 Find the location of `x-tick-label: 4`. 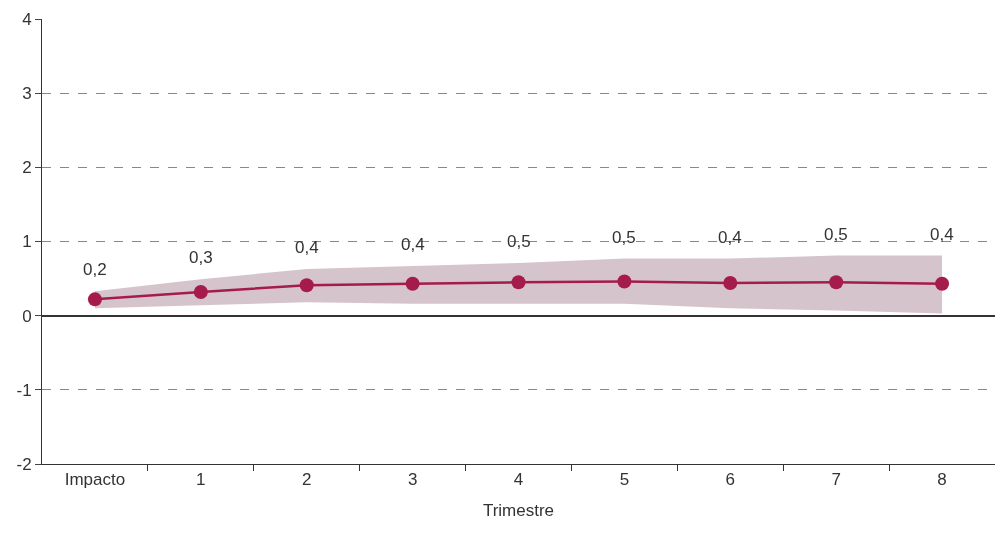

x-tick-label: 4 is located at coordinates (518, 480).